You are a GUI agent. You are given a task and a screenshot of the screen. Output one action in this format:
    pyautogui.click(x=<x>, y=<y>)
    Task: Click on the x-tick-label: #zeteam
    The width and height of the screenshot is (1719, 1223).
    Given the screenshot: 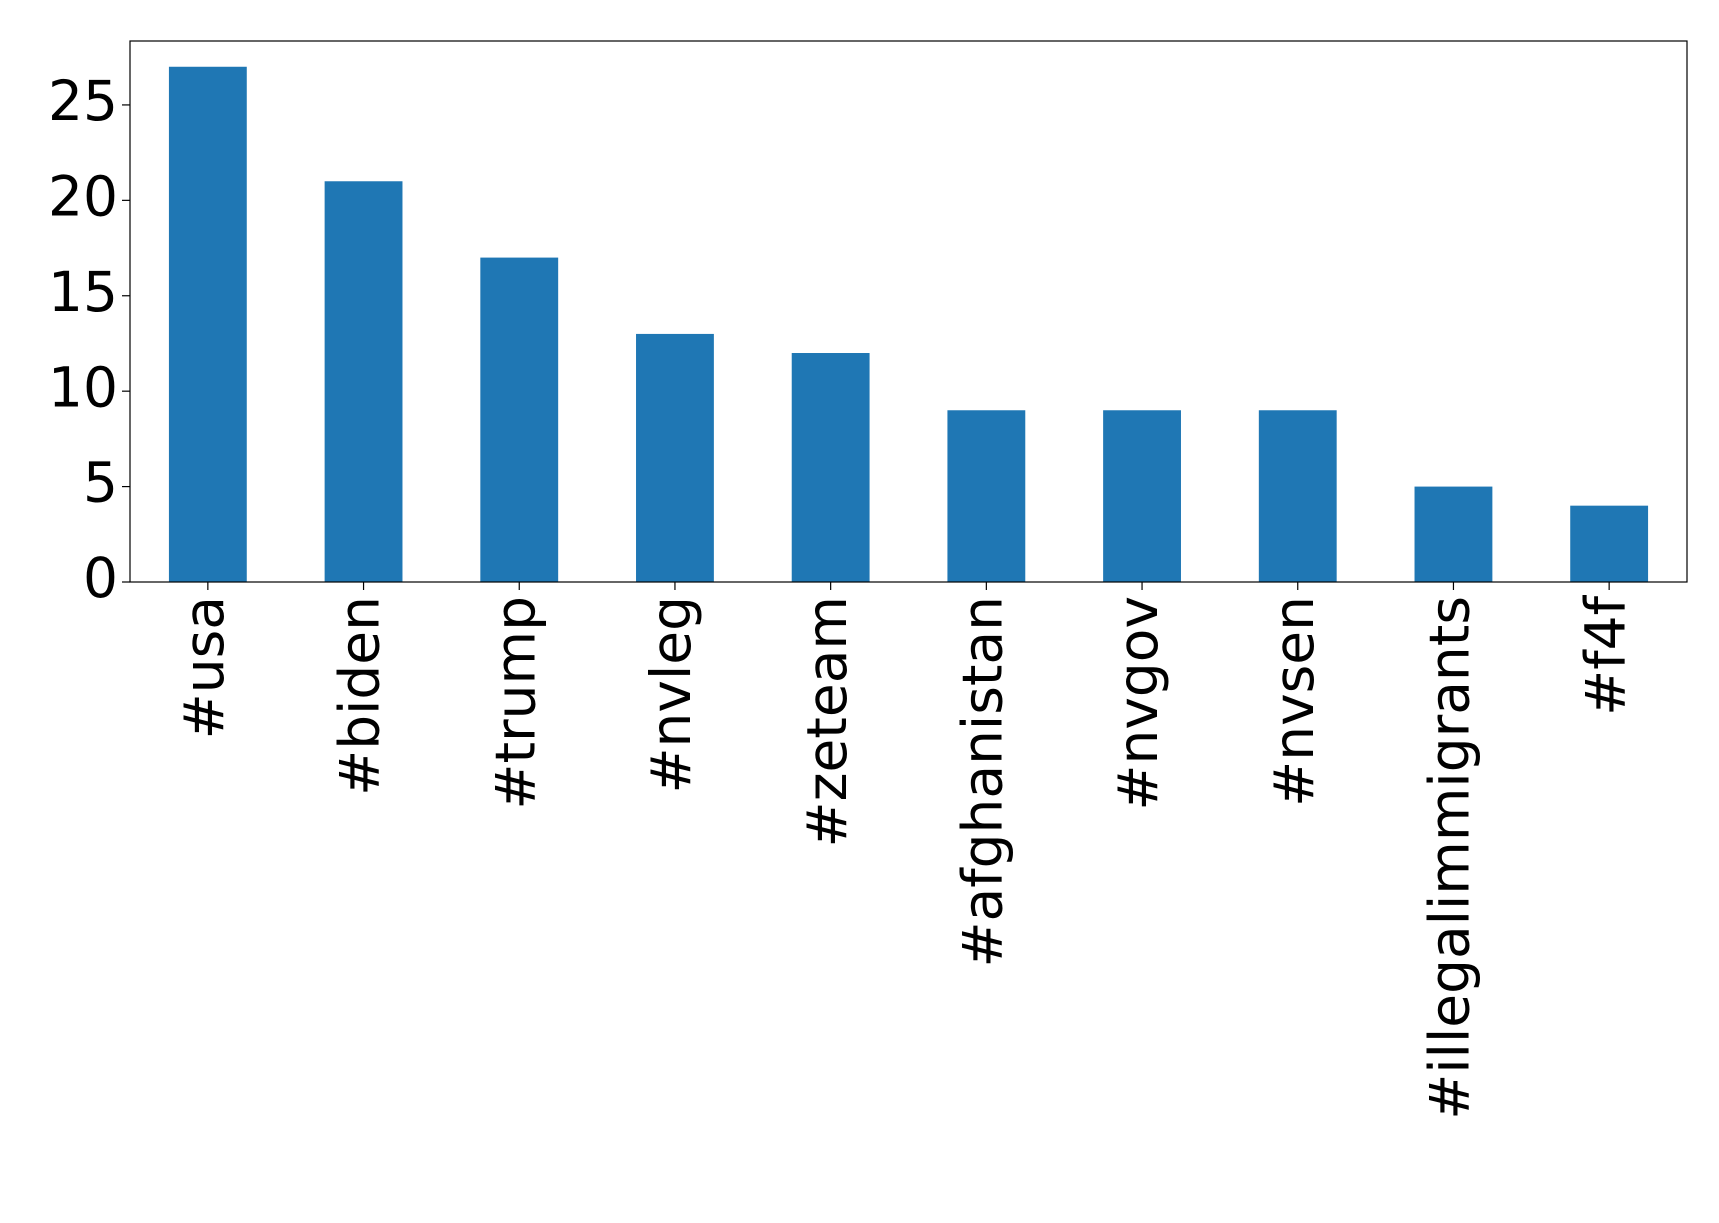 What is the action you would take?
    pyautogui.click(x=827, y=721)
    